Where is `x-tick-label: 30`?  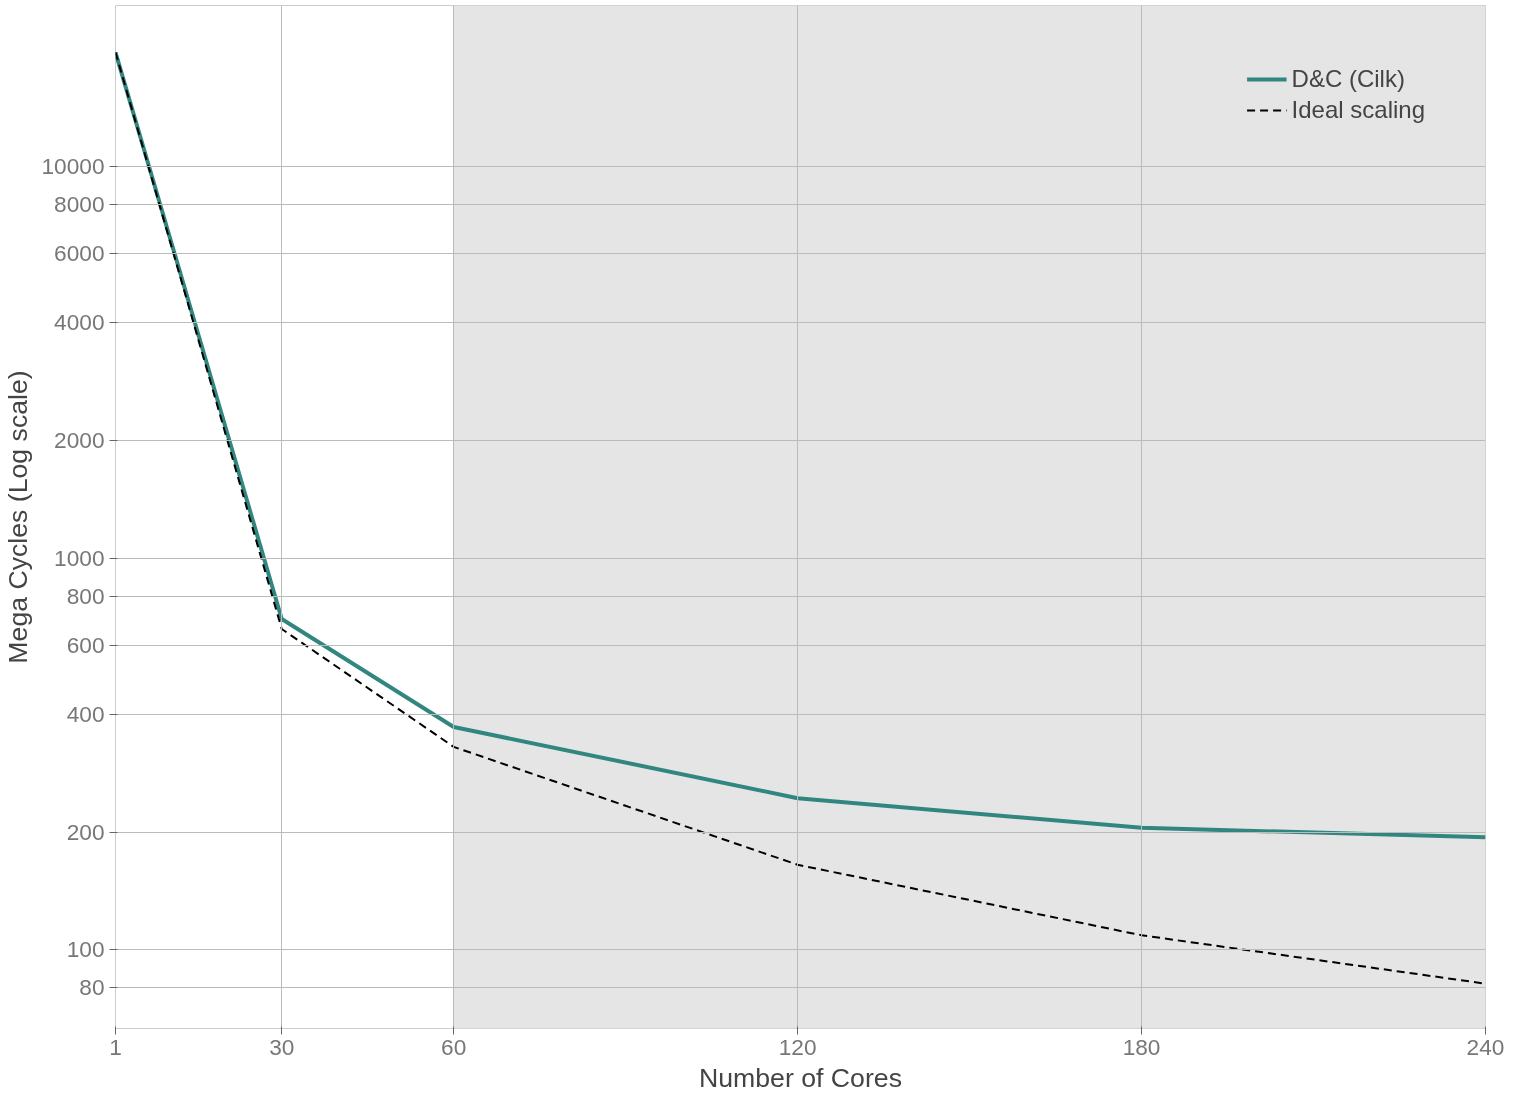 x-tick-label: 30 is located at coordinates (282, 1046).